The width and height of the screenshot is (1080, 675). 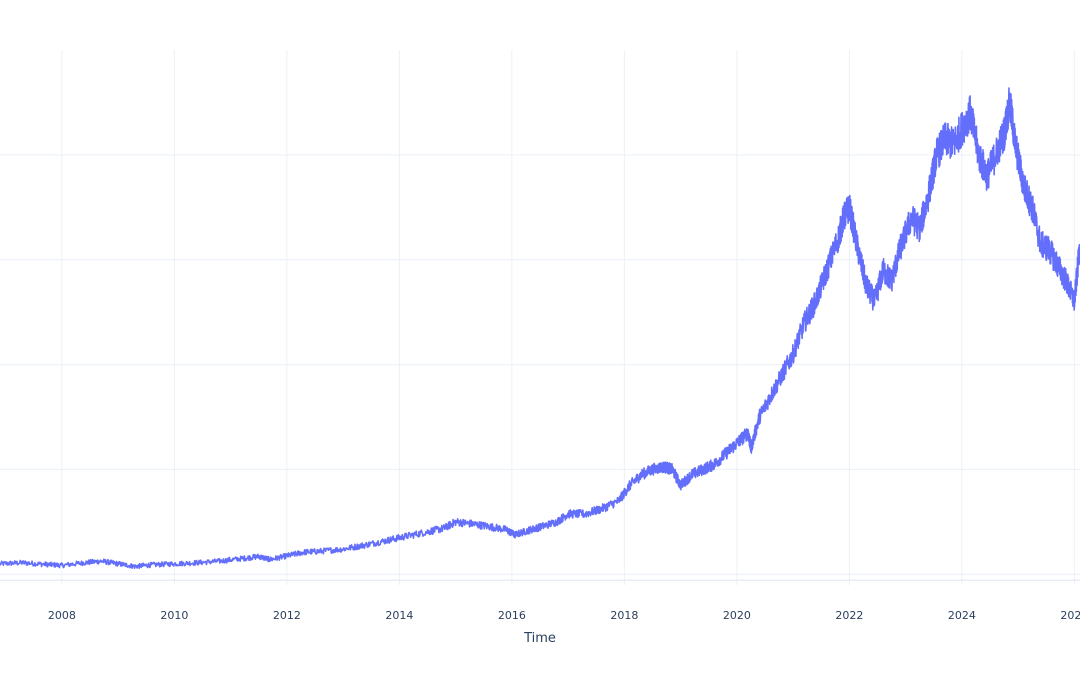 What do you see at coordinates (624, 615) in the screenshot?
I see `x-tick-label: 2018` at bounding box center [624, 615].